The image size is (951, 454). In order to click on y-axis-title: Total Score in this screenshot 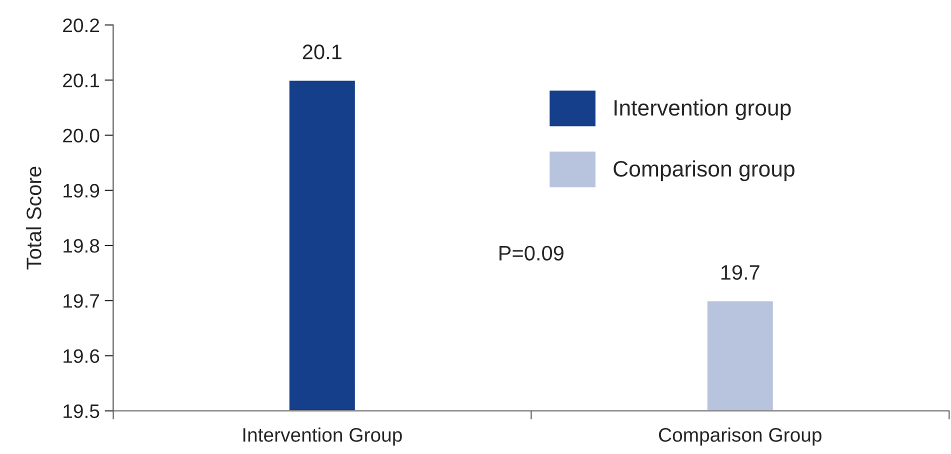, I will do `click(34, 218)`.